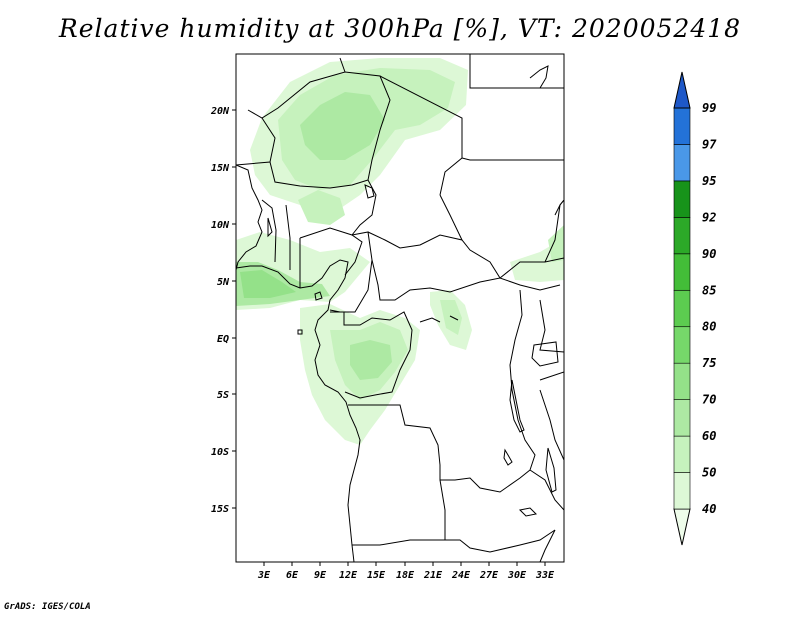 The width and height of the screenshot is (800, 618). I want to click on border-car-south, so click(466, 280).